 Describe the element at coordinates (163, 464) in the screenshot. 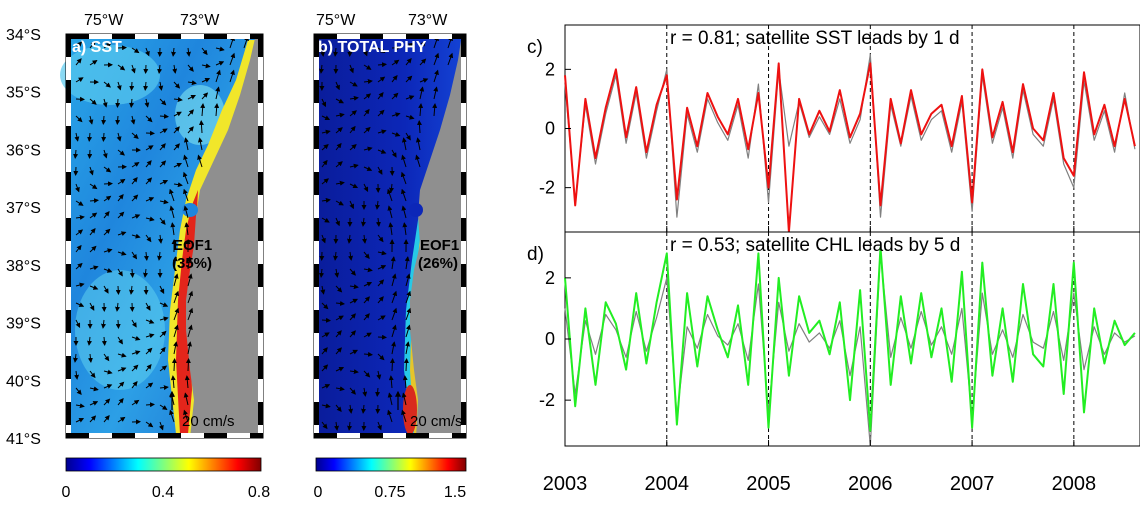

I see `colorbar-a` at that location.